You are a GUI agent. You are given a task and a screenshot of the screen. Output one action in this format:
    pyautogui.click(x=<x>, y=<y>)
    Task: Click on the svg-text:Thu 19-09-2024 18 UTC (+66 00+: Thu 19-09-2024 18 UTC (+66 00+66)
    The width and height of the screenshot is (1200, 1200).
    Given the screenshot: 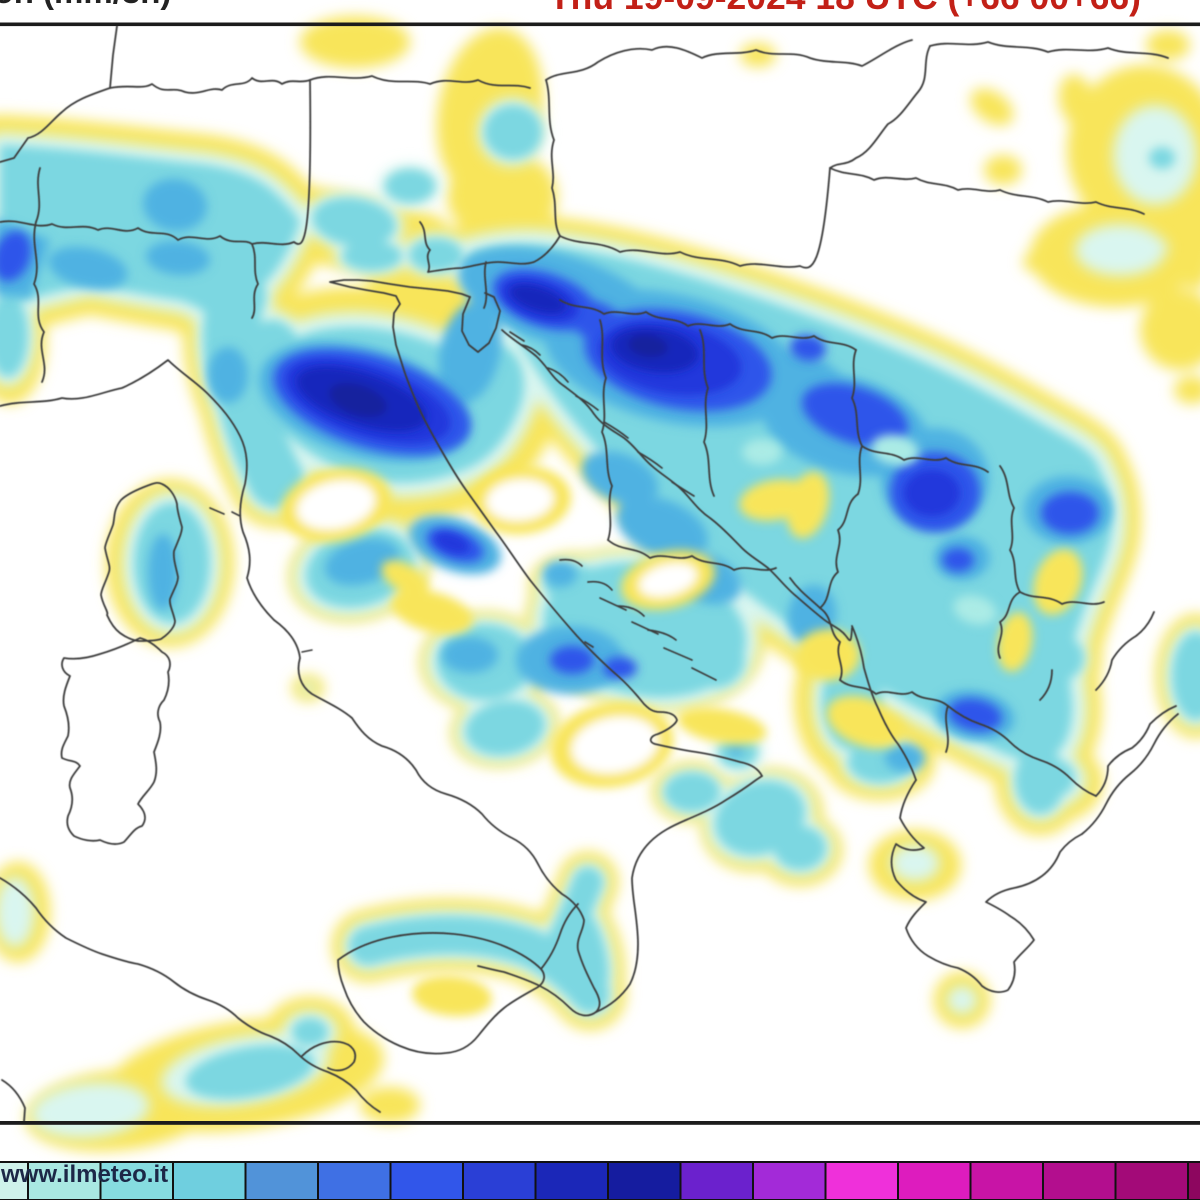 What is the action you would take?
    pyautogui.click(x=845, y=8)
    